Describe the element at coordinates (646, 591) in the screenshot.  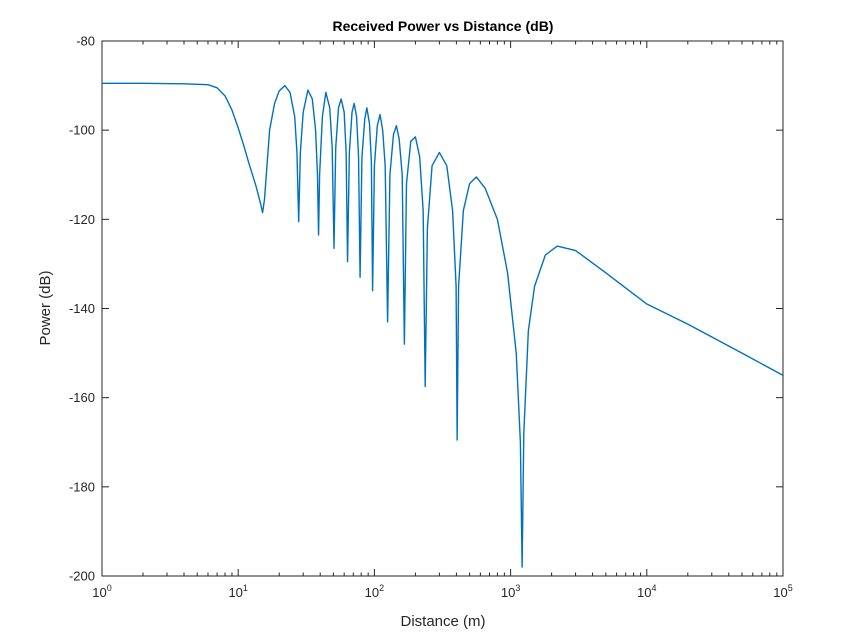
I see `x-tick-label: 10⁴` at that location.